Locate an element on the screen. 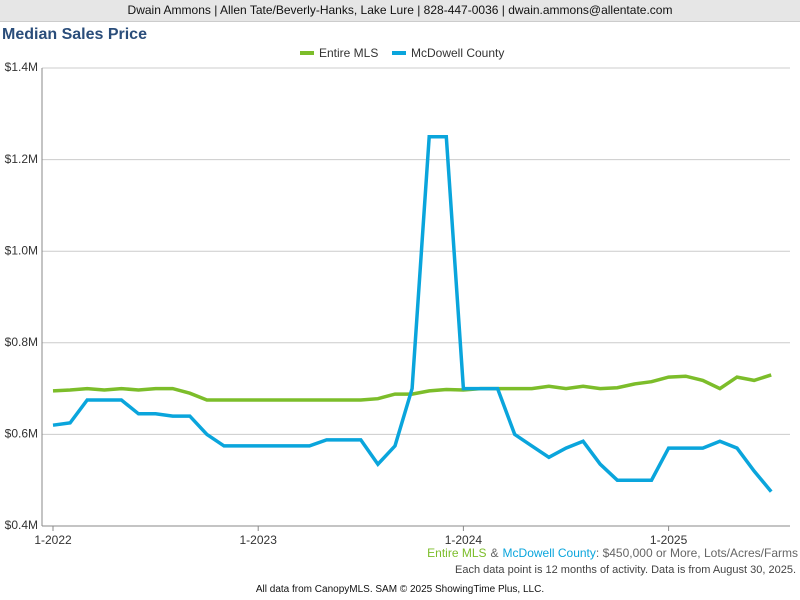 The height and width of the screenshot is (600, 800). y-tick-label: $0.4M is located at coordinates (21, 525).